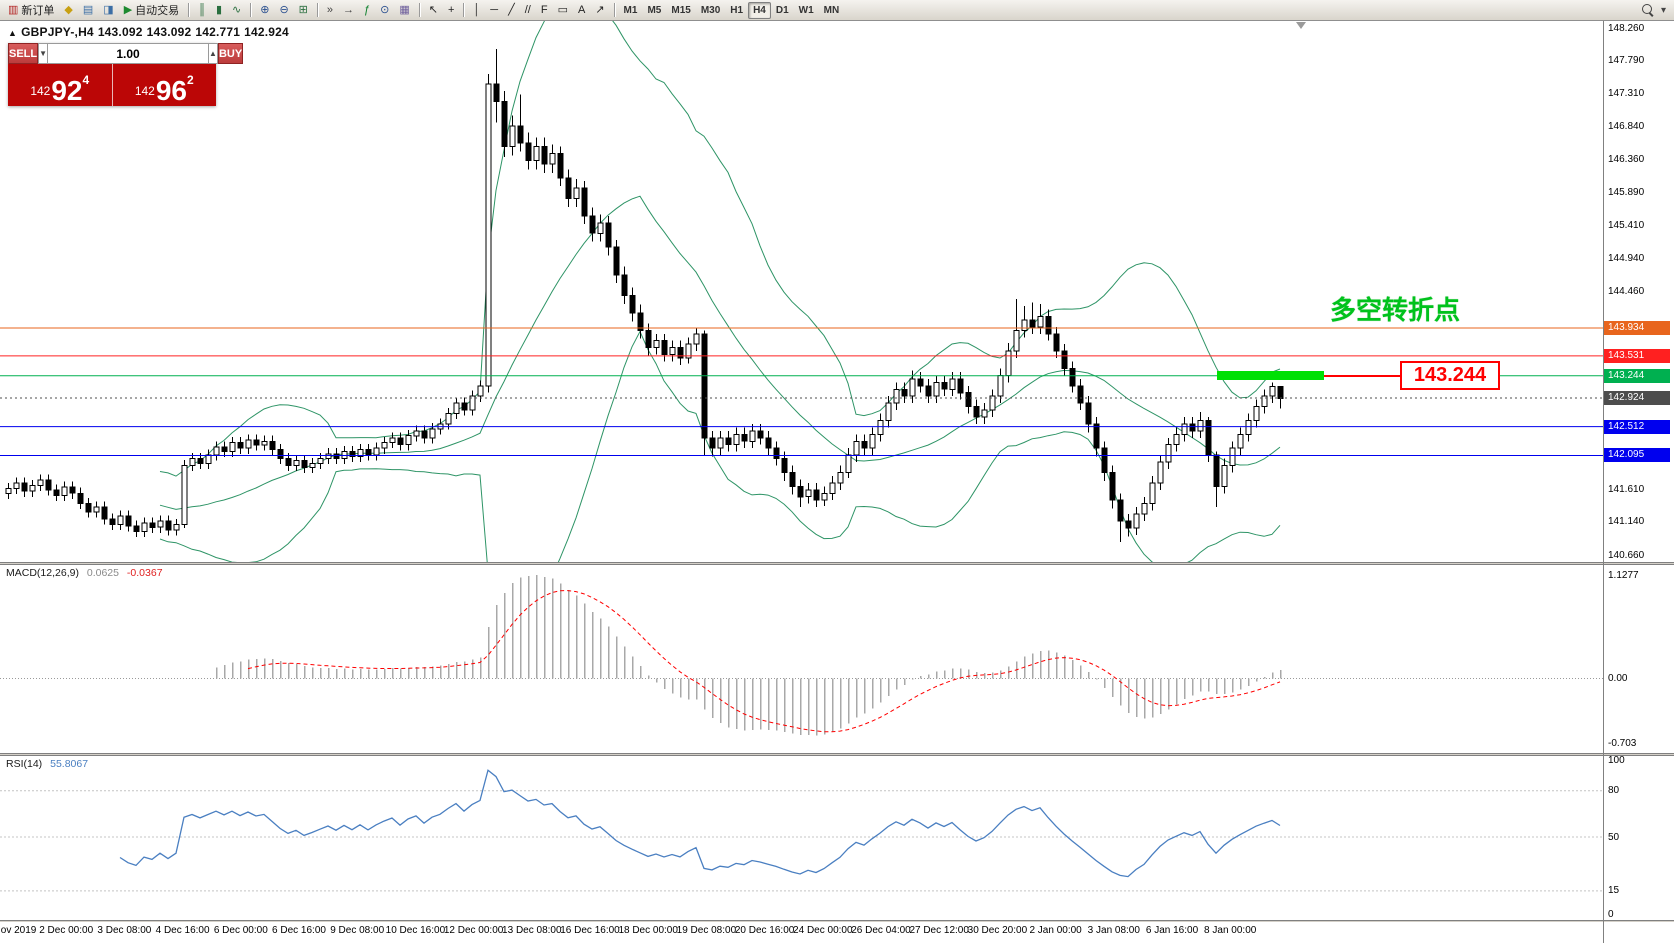  What do you see at coordinates (68, 10) in the screenshot?
I see `favorites-icon: ◆` at bounding box center [68, 10].